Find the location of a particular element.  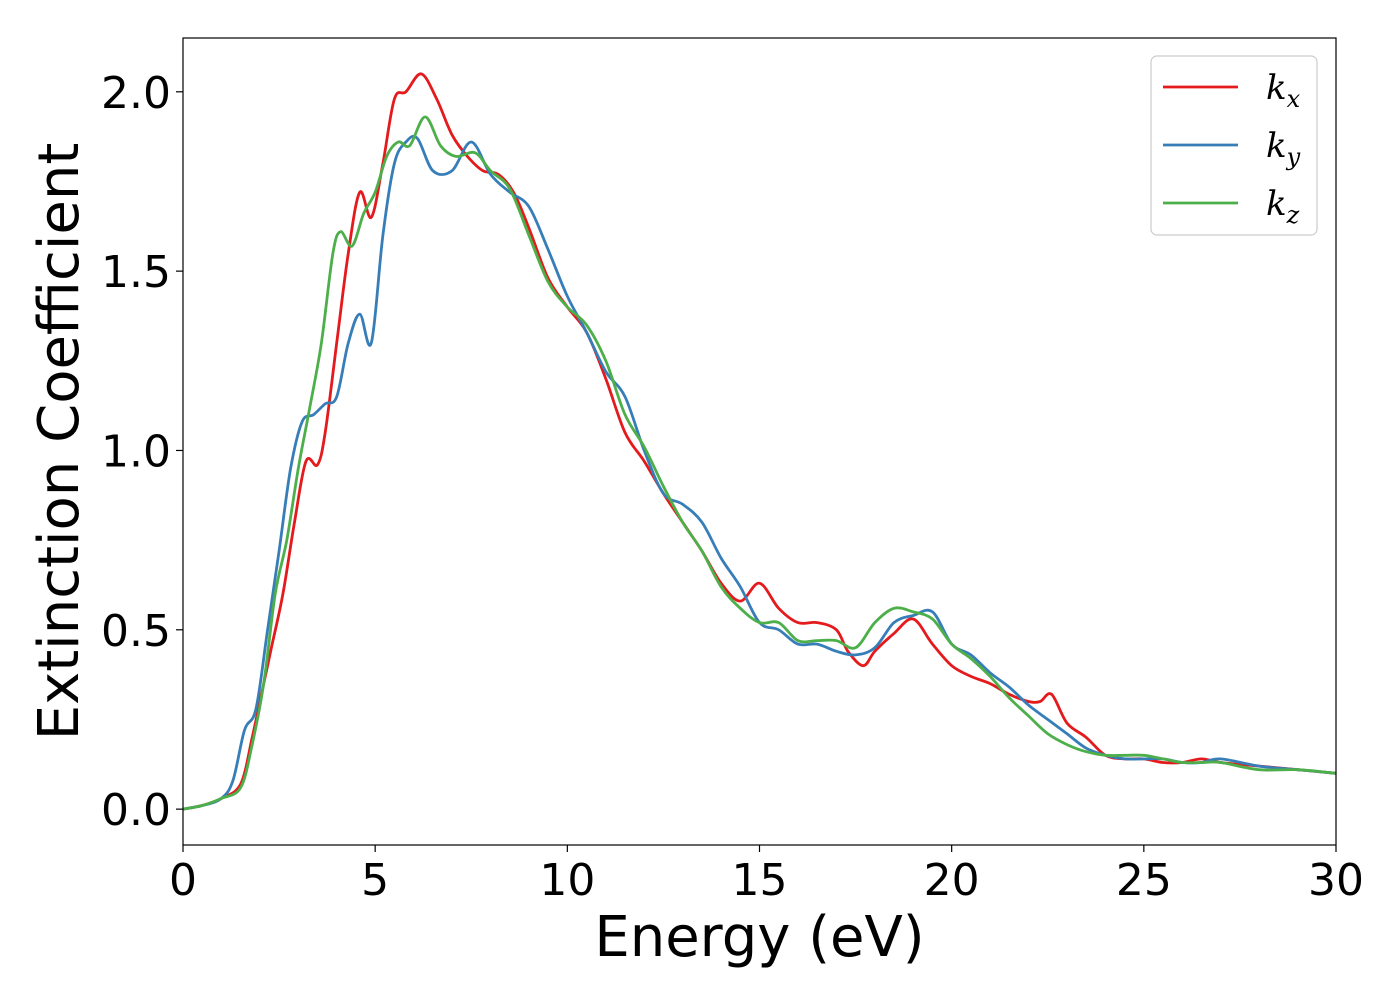

legend-subscript: y is located at coordinates (1293, 157).